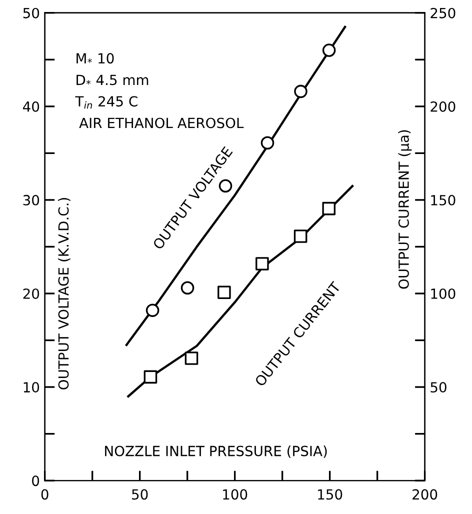  I want to click on y-axis-title: OUTPUT VOLTAGE (K.V.D.C.), so click(64, 294).